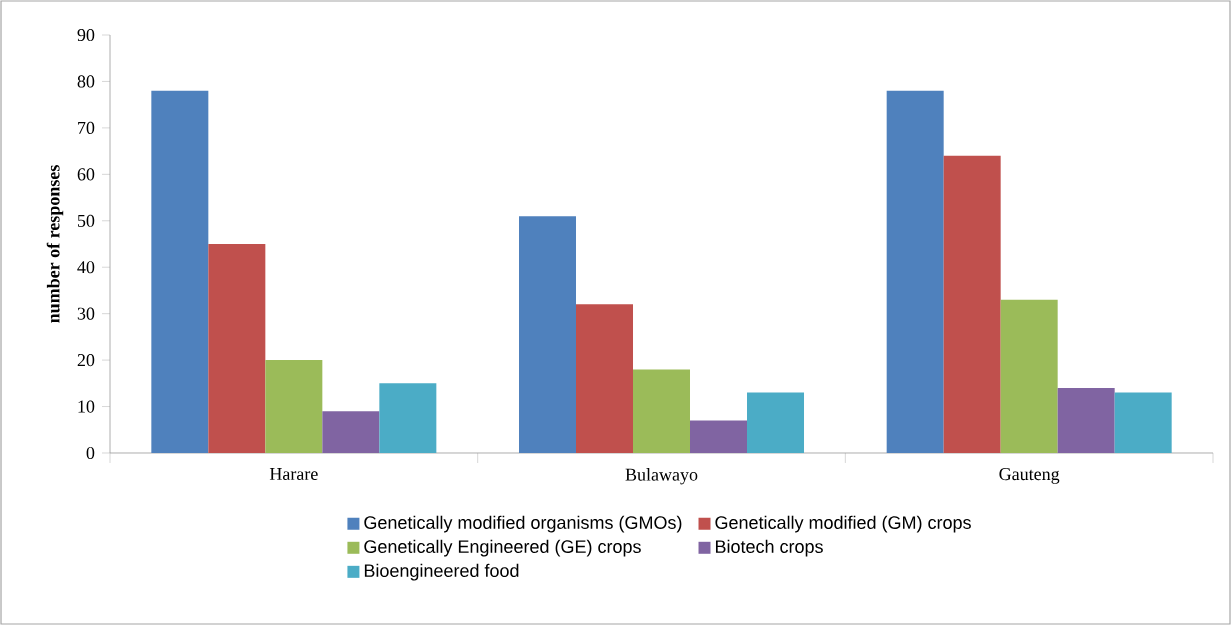  What do you see at coordinates (441, 572) in the screenshot?
I see `legend-label: Bioengineered food` at bounding box center [441, 572].